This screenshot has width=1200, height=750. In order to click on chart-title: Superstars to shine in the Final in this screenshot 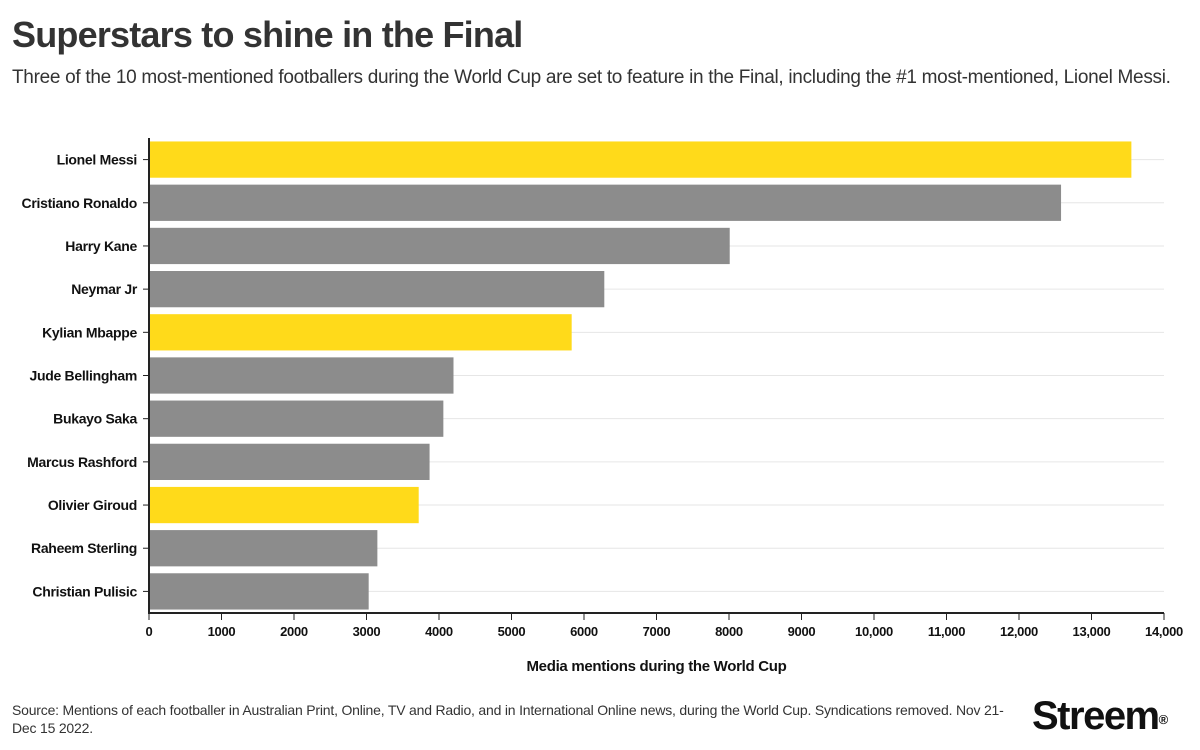, I will do `click(267, 34)`.